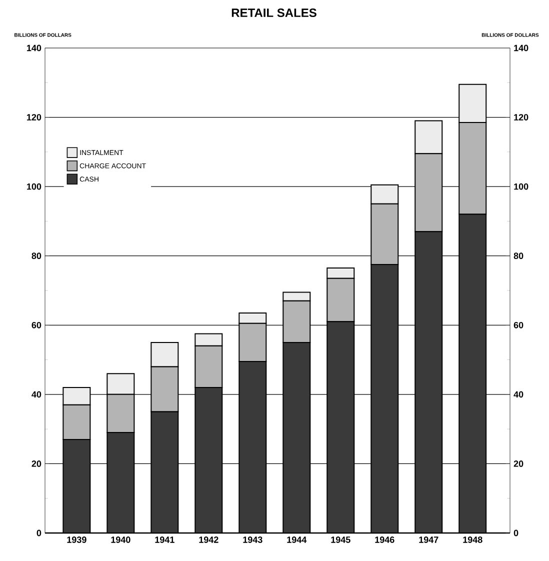  Describe the element at coordinates (428, 539) in the screenshot. I see `x-tick-label: 1947` at that location.